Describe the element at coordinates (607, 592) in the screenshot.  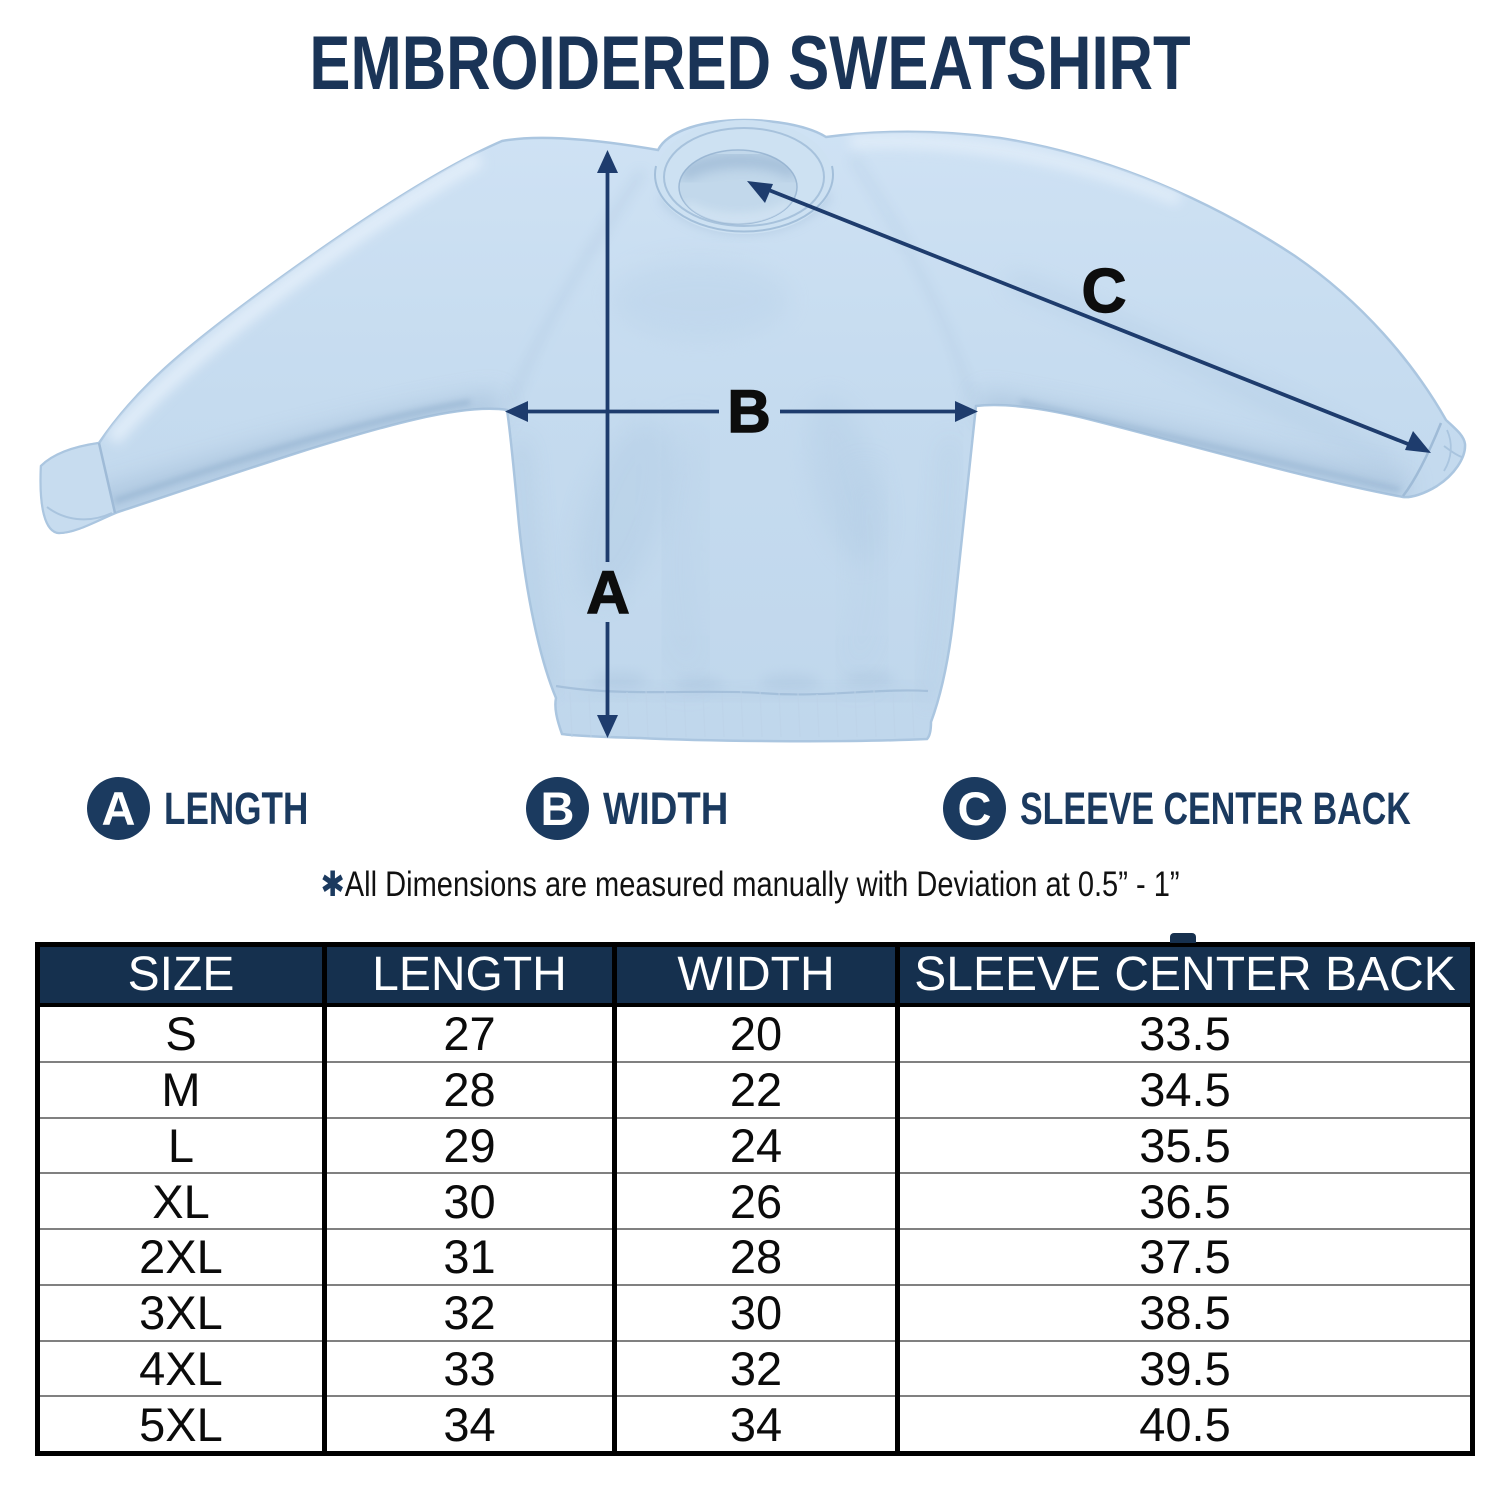
I see `svg-text: A` at that location.